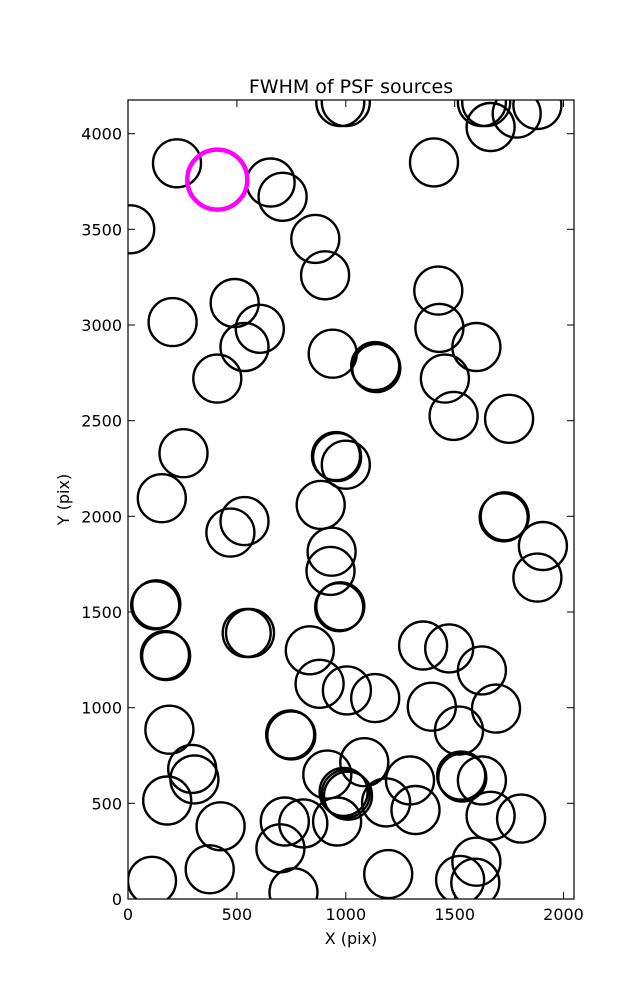 Image resolution: width=637 pixels, height=1000 pixels. I want to click on y-tick-label: 3500, so click(101, 229).